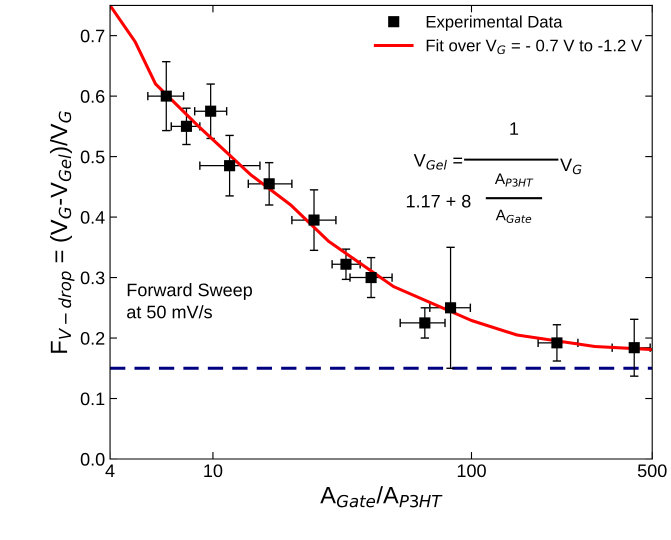  What do you see at coordinates (438, 162) in the screenshot?
I see `annotation: V$_{Gel}$ =` at bounding box center [438, 162].